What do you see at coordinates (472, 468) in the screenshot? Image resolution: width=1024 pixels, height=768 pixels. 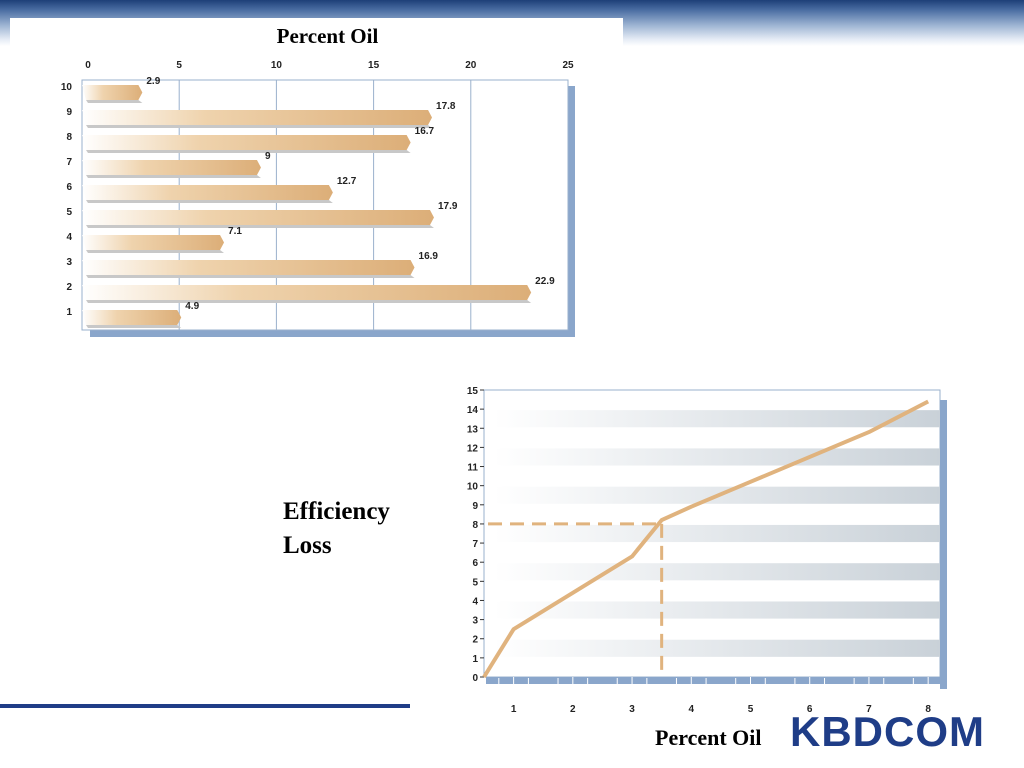 I see `line-y-tick-label: 11` at bounding box center [472, 468].